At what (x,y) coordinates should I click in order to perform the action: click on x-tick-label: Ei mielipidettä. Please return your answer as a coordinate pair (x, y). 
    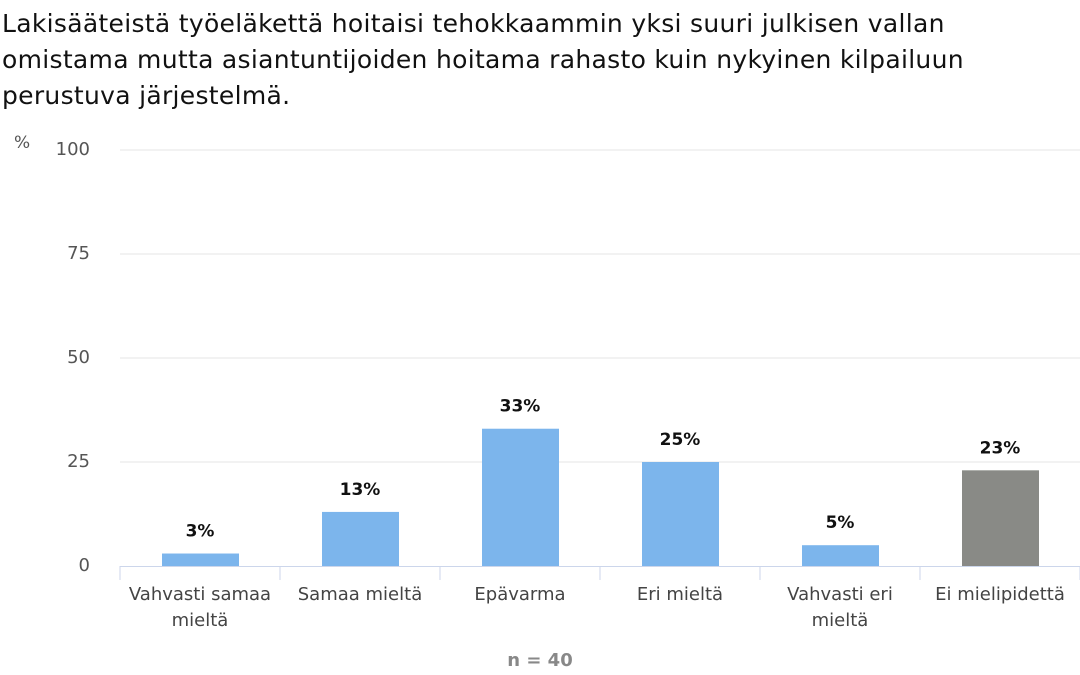
    Looking at the image, I should click on (1000, 594).